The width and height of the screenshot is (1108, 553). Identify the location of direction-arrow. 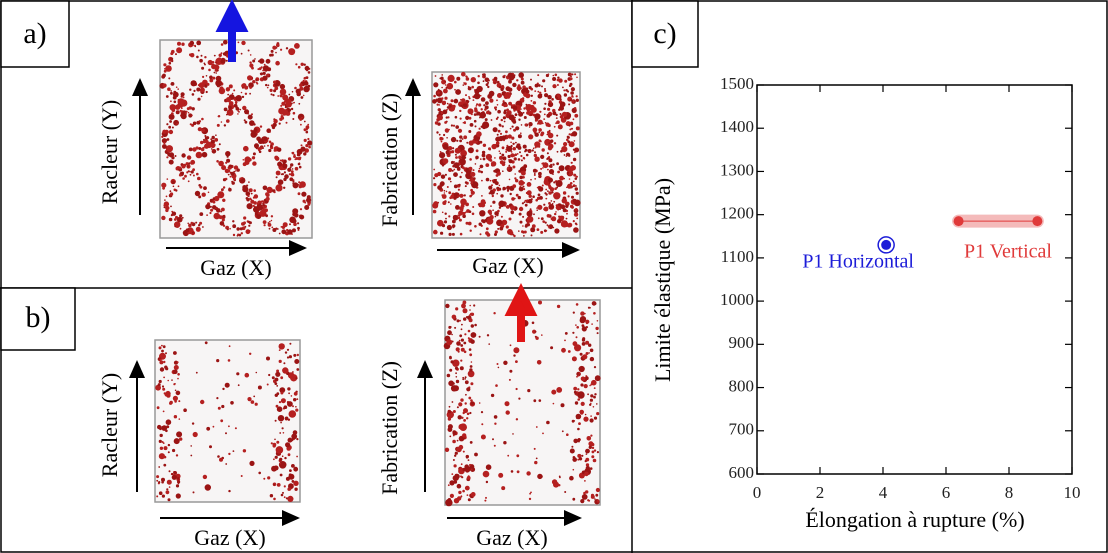
(521, 312).